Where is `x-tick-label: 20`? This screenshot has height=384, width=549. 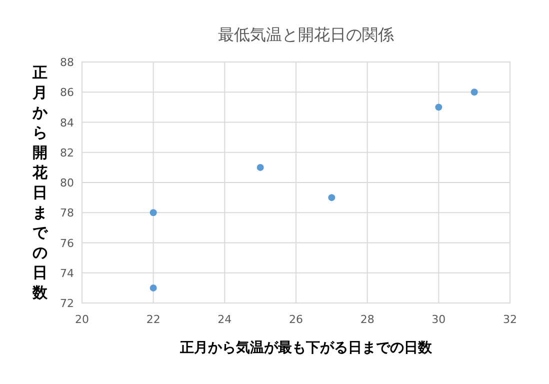
x-tick-label: 20 is located at coordinates (82, 319).